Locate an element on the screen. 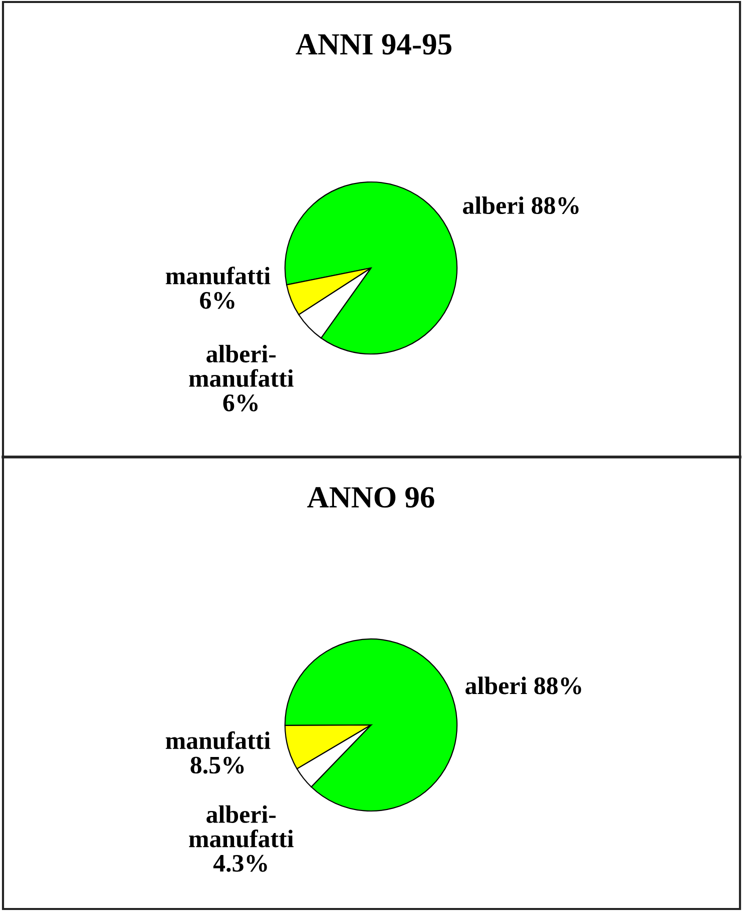  data-label: 8.5% is located at coordinates (217, 765).